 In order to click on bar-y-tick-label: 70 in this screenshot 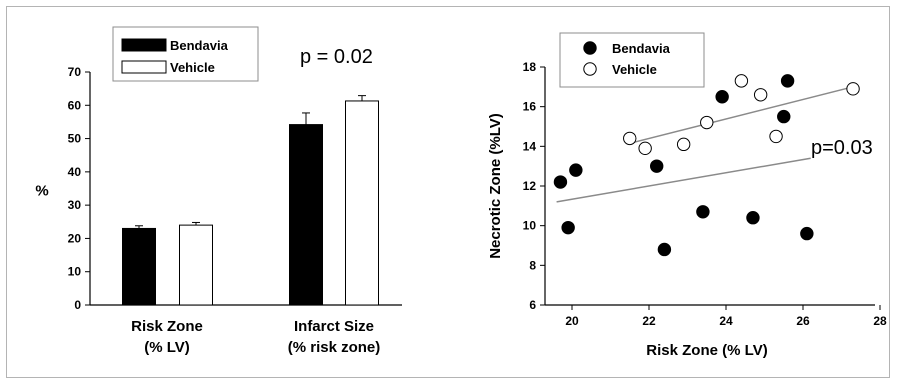, I will do `click(75, 72)`.